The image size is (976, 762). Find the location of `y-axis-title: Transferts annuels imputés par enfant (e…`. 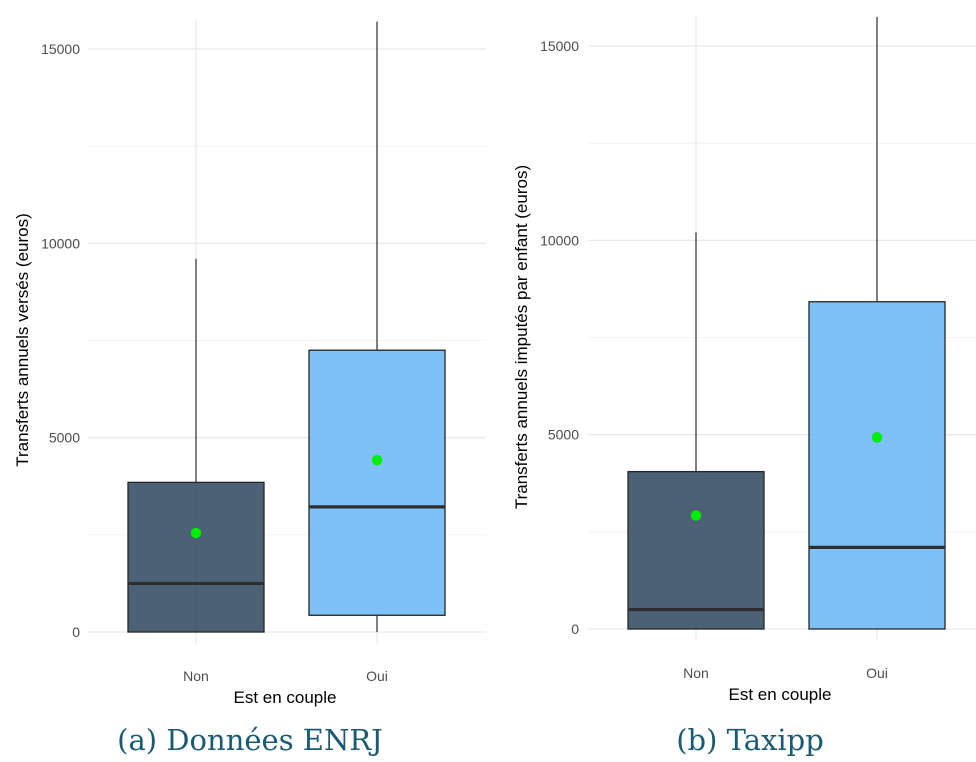

y-axis-title: Transferts annuels imputés par enfant (e… is located at coordinates (521, 337).